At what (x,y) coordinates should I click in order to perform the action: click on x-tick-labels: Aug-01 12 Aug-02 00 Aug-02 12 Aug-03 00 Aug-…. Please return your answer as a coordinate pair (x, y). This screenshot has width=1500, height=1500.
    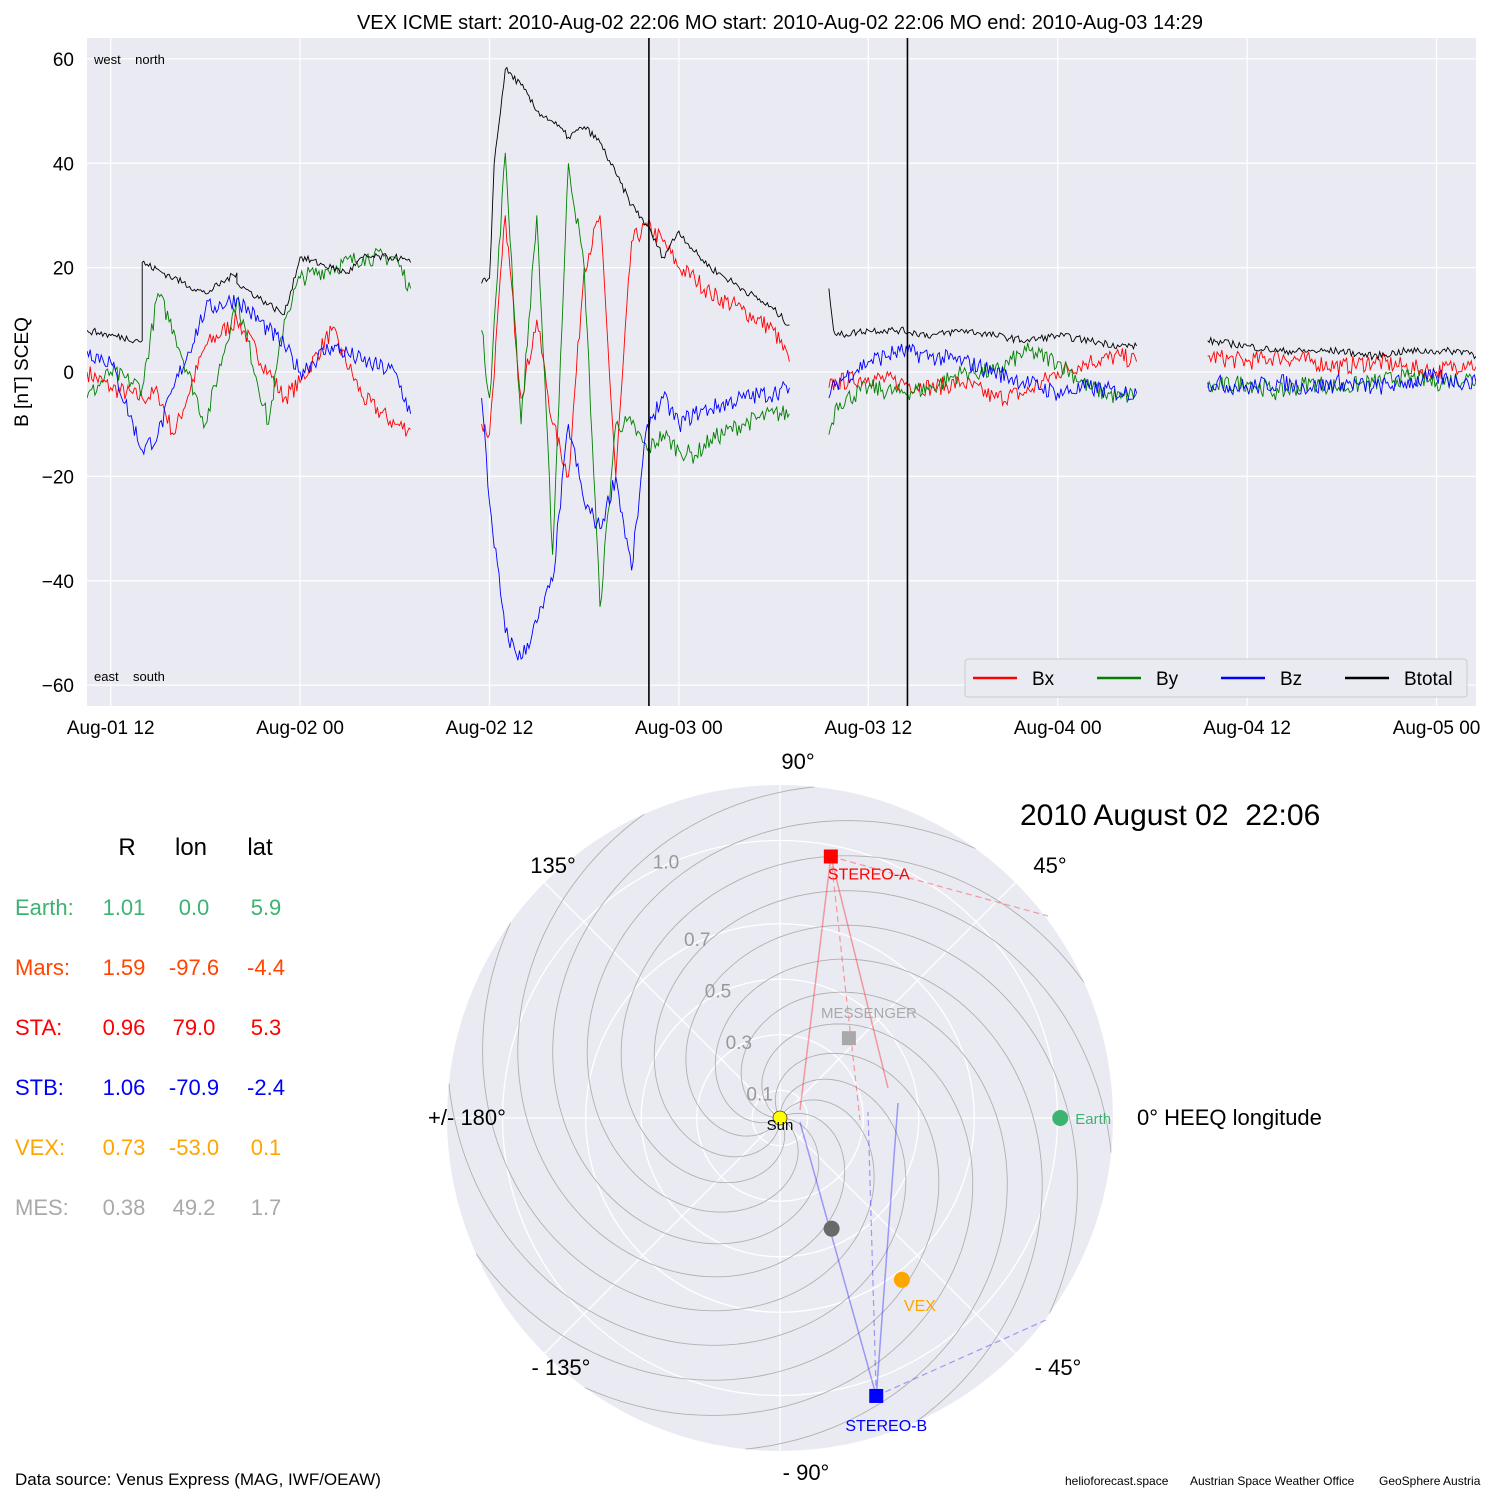
    Looking at the image, I should click on (774, 728).